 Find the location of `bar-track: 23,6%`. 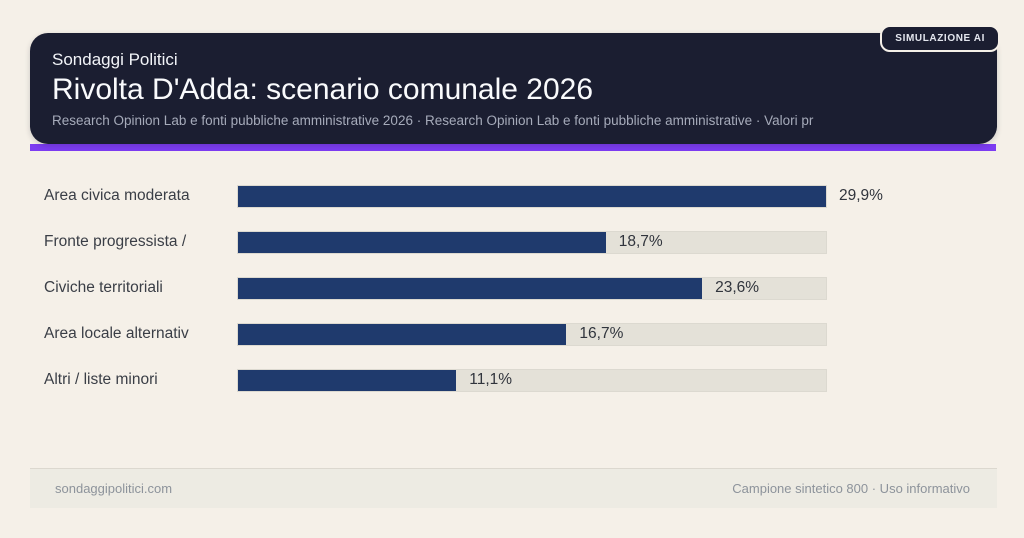

bar-track: 23,6% is located at coordinates (532, 288).